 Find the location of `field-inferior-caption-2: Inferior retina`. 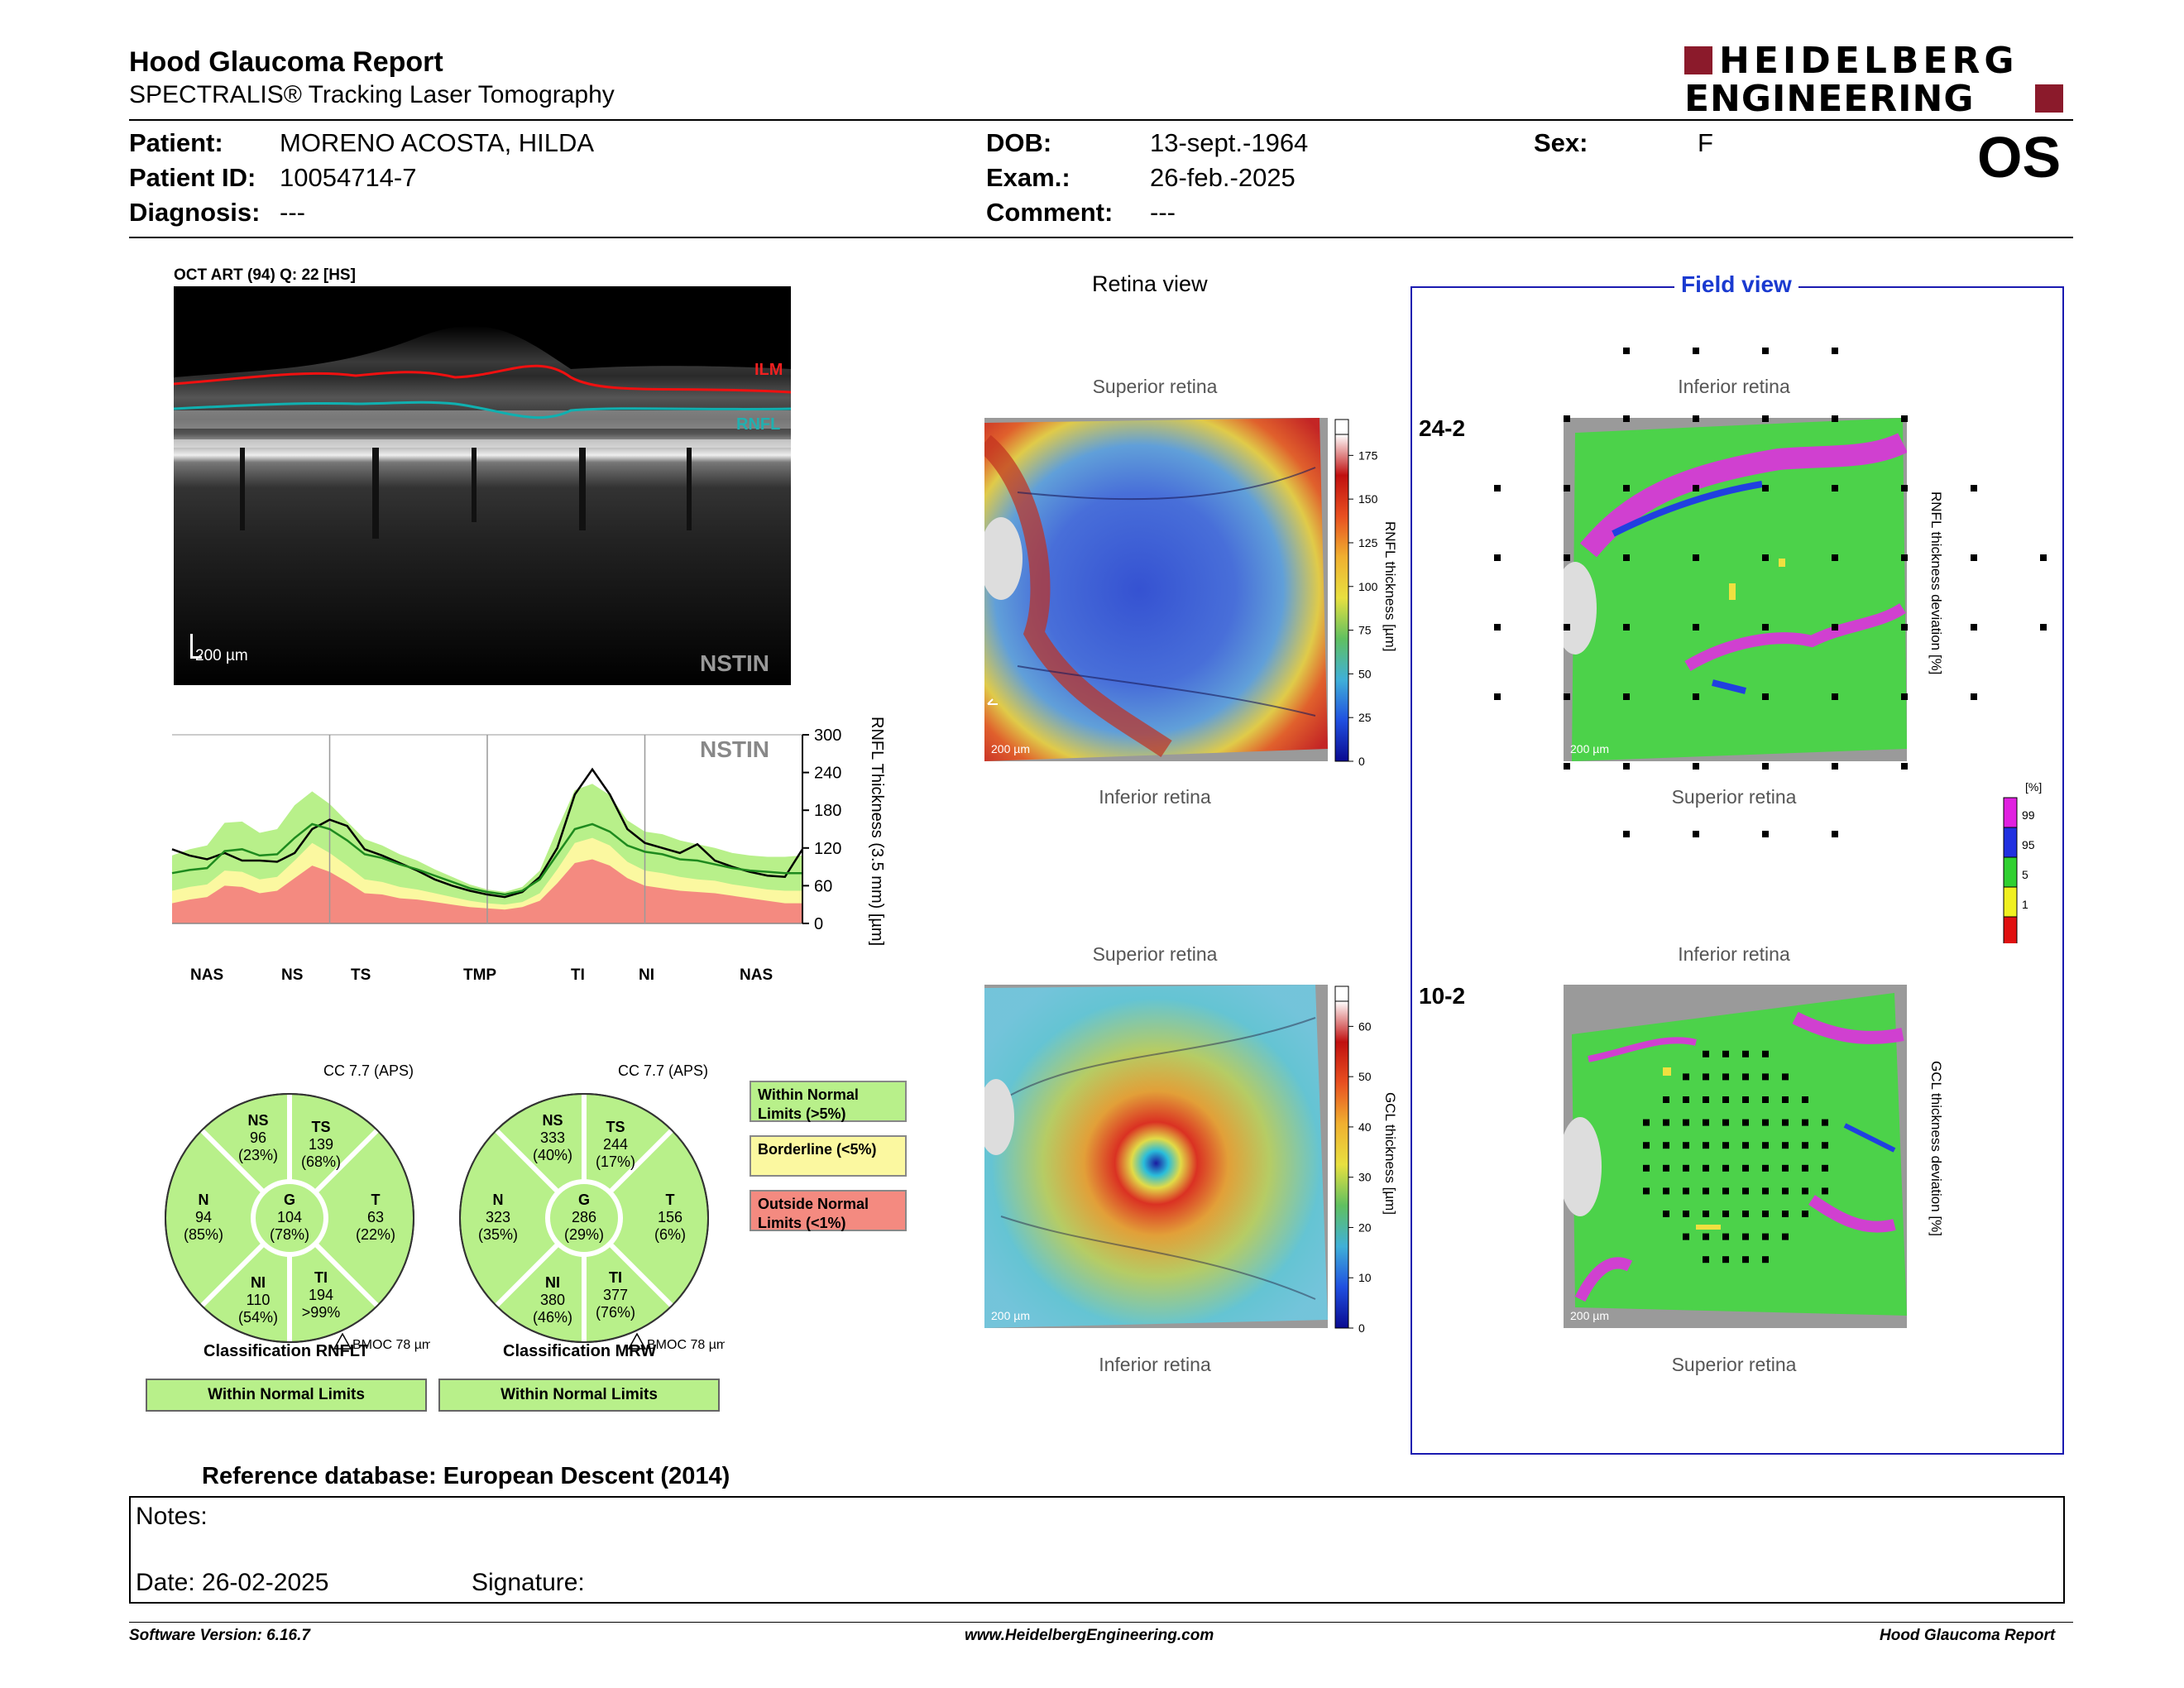

field-inferior-caption-2: Inferior retina is located at coordinates (1734, 954).